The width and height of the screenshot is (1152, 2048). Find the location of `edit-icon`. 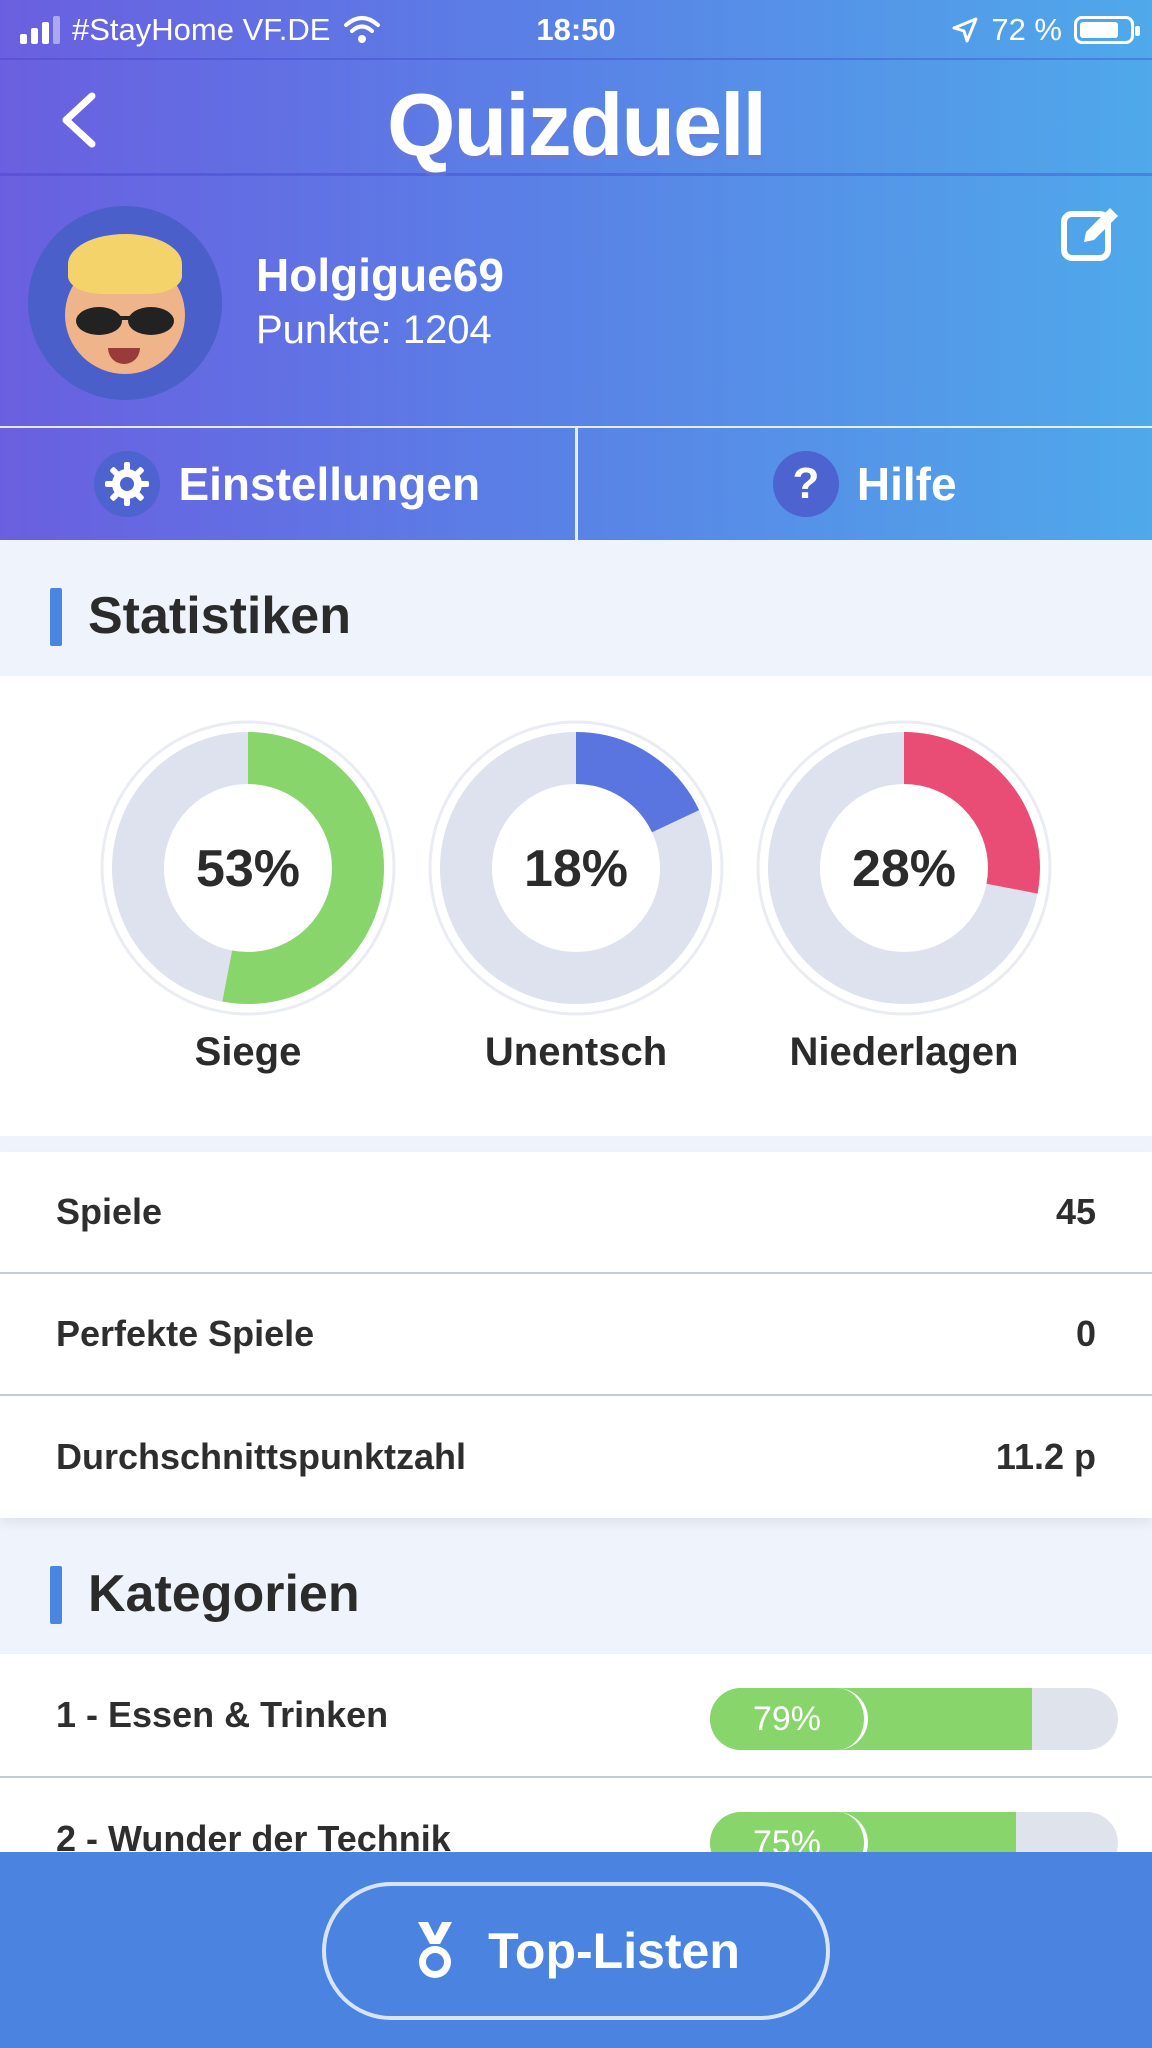

edit-icon is located at coordinates (1090, 234).